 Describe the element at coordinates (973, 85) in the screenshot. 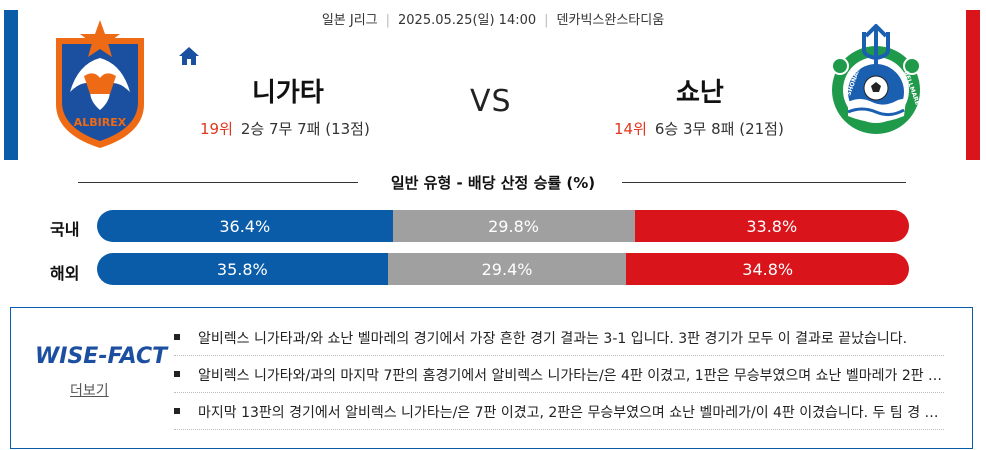

I see `away-team-color-bar` at that location.